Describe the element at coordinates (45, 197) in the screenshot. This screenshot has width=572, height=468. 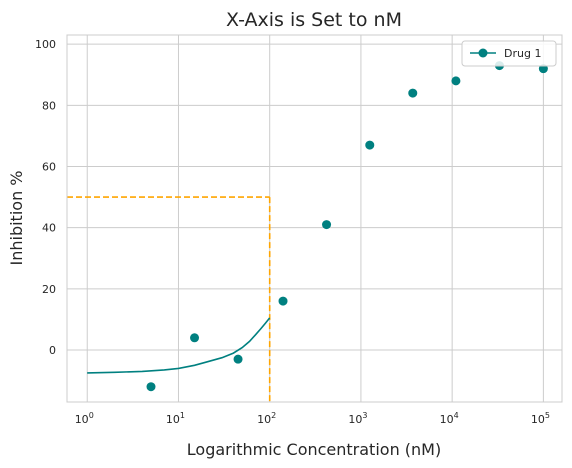
I see `y-axis-ticks: 0 20 40 60 80 100` at that location.